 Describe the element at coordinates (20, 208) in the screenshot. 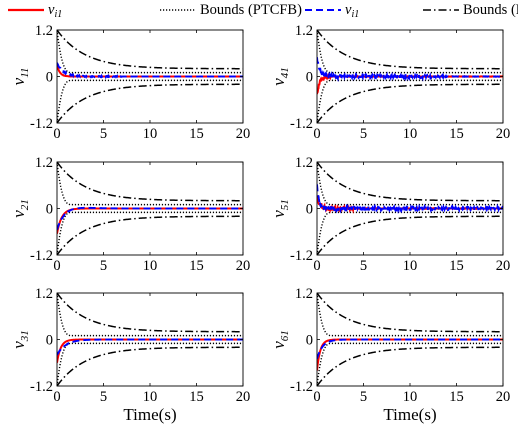

I see `y-axis-label: ν21` at that location.